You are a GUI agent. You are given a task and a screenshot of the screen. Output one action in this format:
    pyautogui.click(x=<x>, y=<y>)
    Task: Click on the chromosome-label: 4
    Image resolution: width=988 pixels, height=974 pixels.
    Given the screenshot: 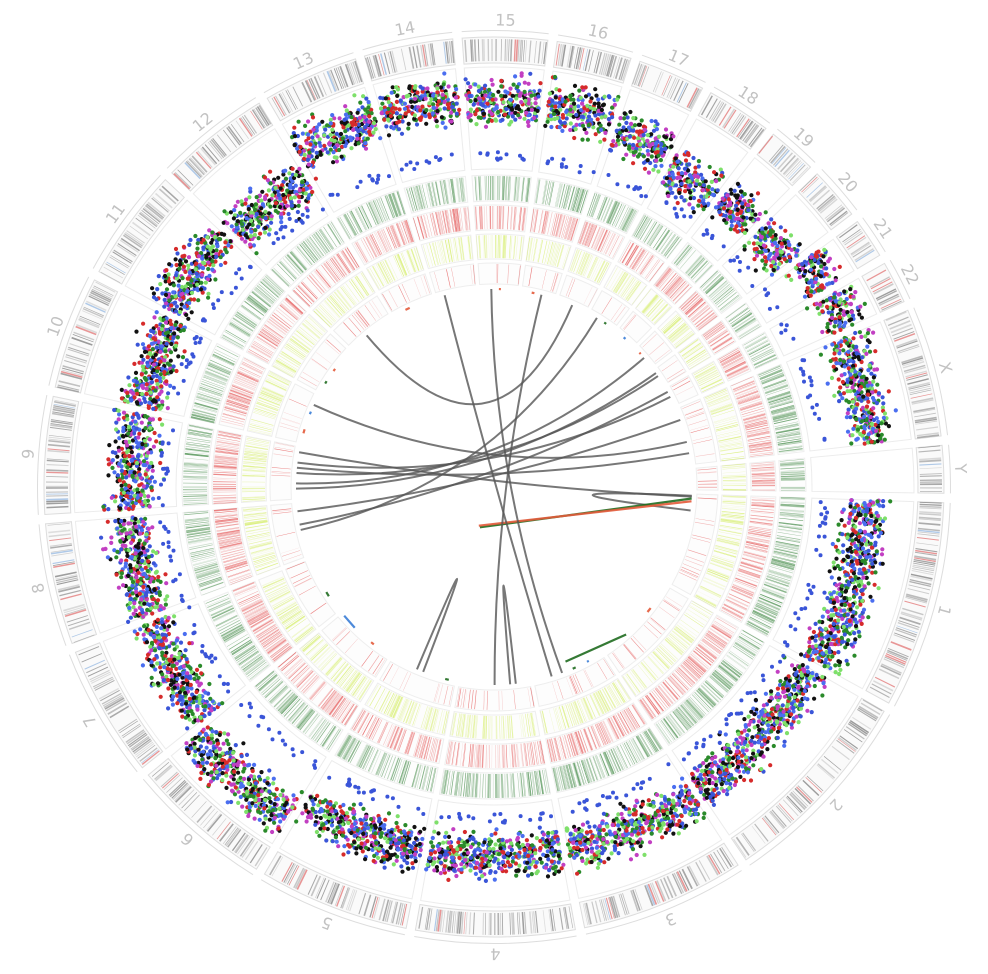 What is the action you would take?
    pyautogui.click(x=495, y=953)
    